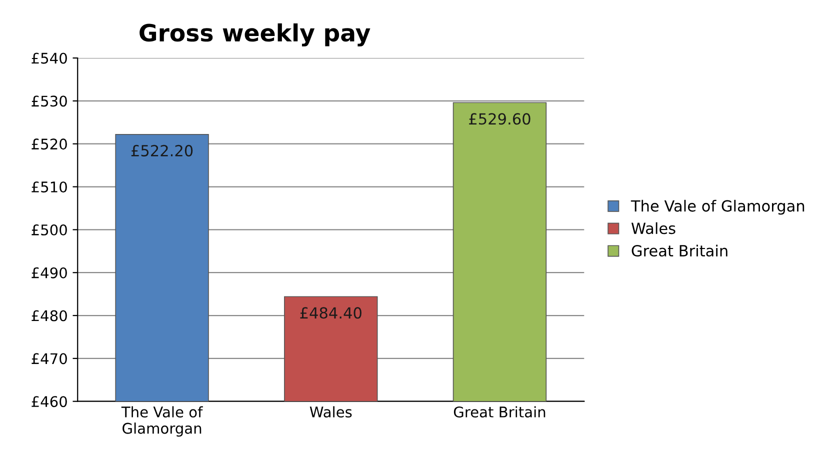  Describe the element at coordinates (680, 250) in the screenshot. I see `legend-label: Great Britain` at that location.